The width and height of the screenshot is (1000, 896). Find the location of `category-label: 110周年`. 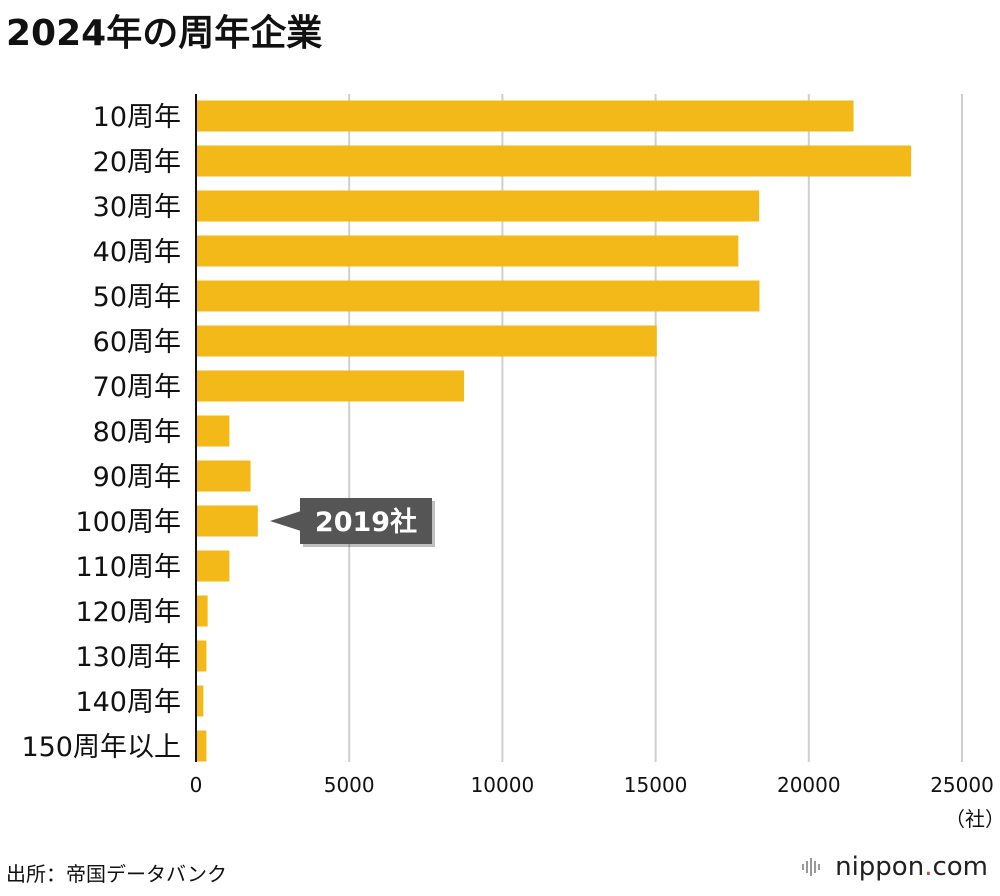

category-label: 110周年 is located at coordinates (128, 567).